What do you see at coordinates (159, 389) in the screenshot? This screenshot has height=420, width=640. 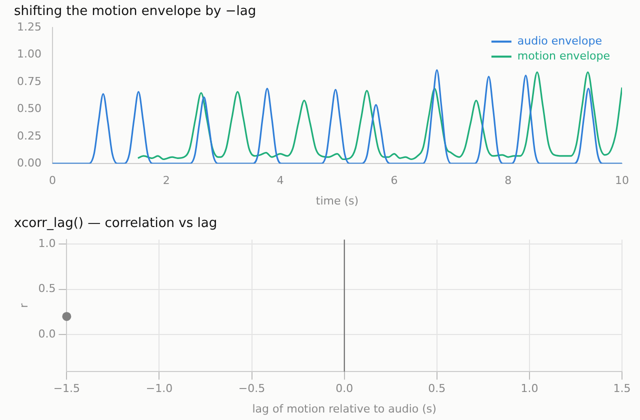 I see `x-tick-label: −1.0` at bounding box center [159, 389].